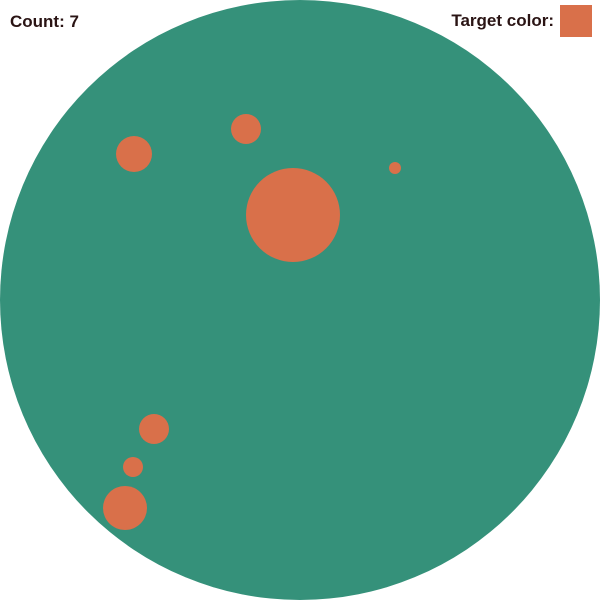 The height and width of the screenshot is (600, 600). I want to click on target-color-swatch, so click(576, 21).